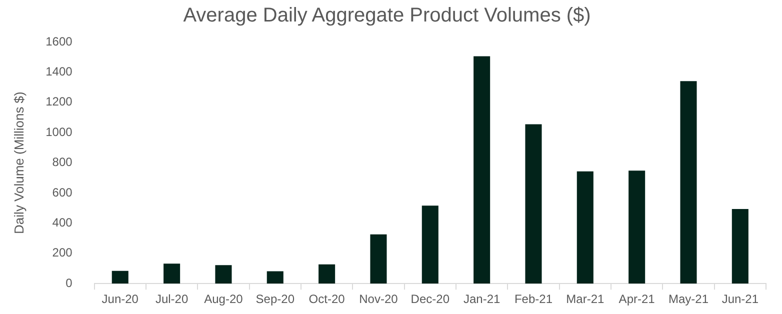 The height and width of the screenshot is (314, 782). I want to click on x-tick-label: Aug-20, so click(224, 299).